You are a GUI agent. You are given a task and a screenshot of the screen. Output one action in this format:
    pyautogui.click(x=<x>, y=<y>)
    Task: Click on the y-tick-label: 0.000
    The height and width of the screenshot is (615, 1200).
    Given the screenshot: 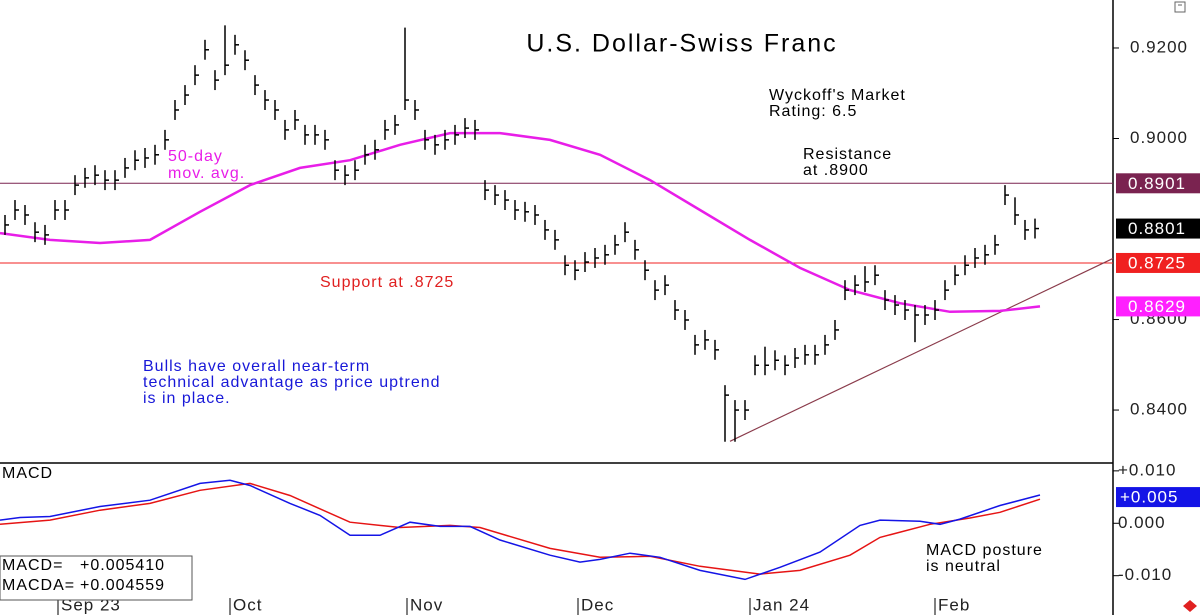 What is the action you would take?
    pyautogui.click(x=1142, y=522)
    